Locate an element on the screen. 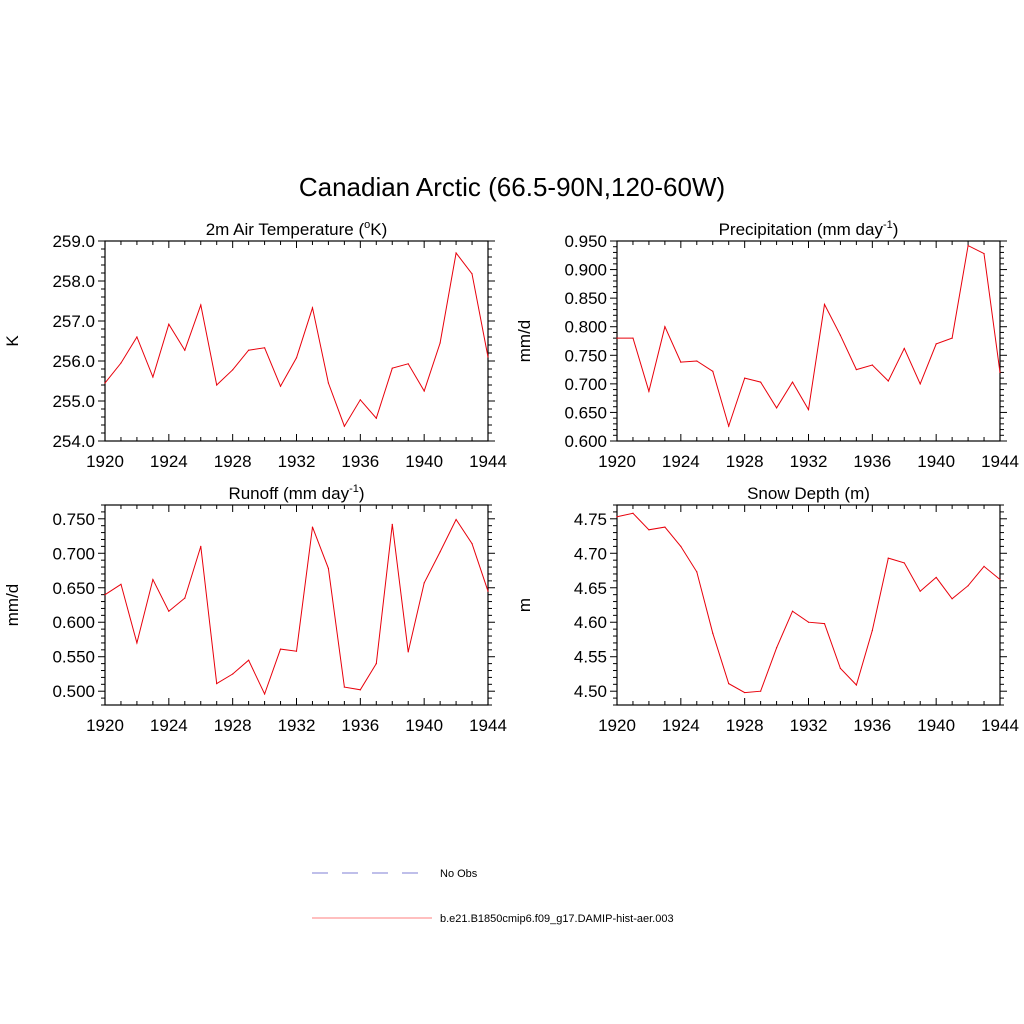 This screenshot has width=1024, height=1024. y-tick-label: 0.550 is located at coordinates (73, 657).